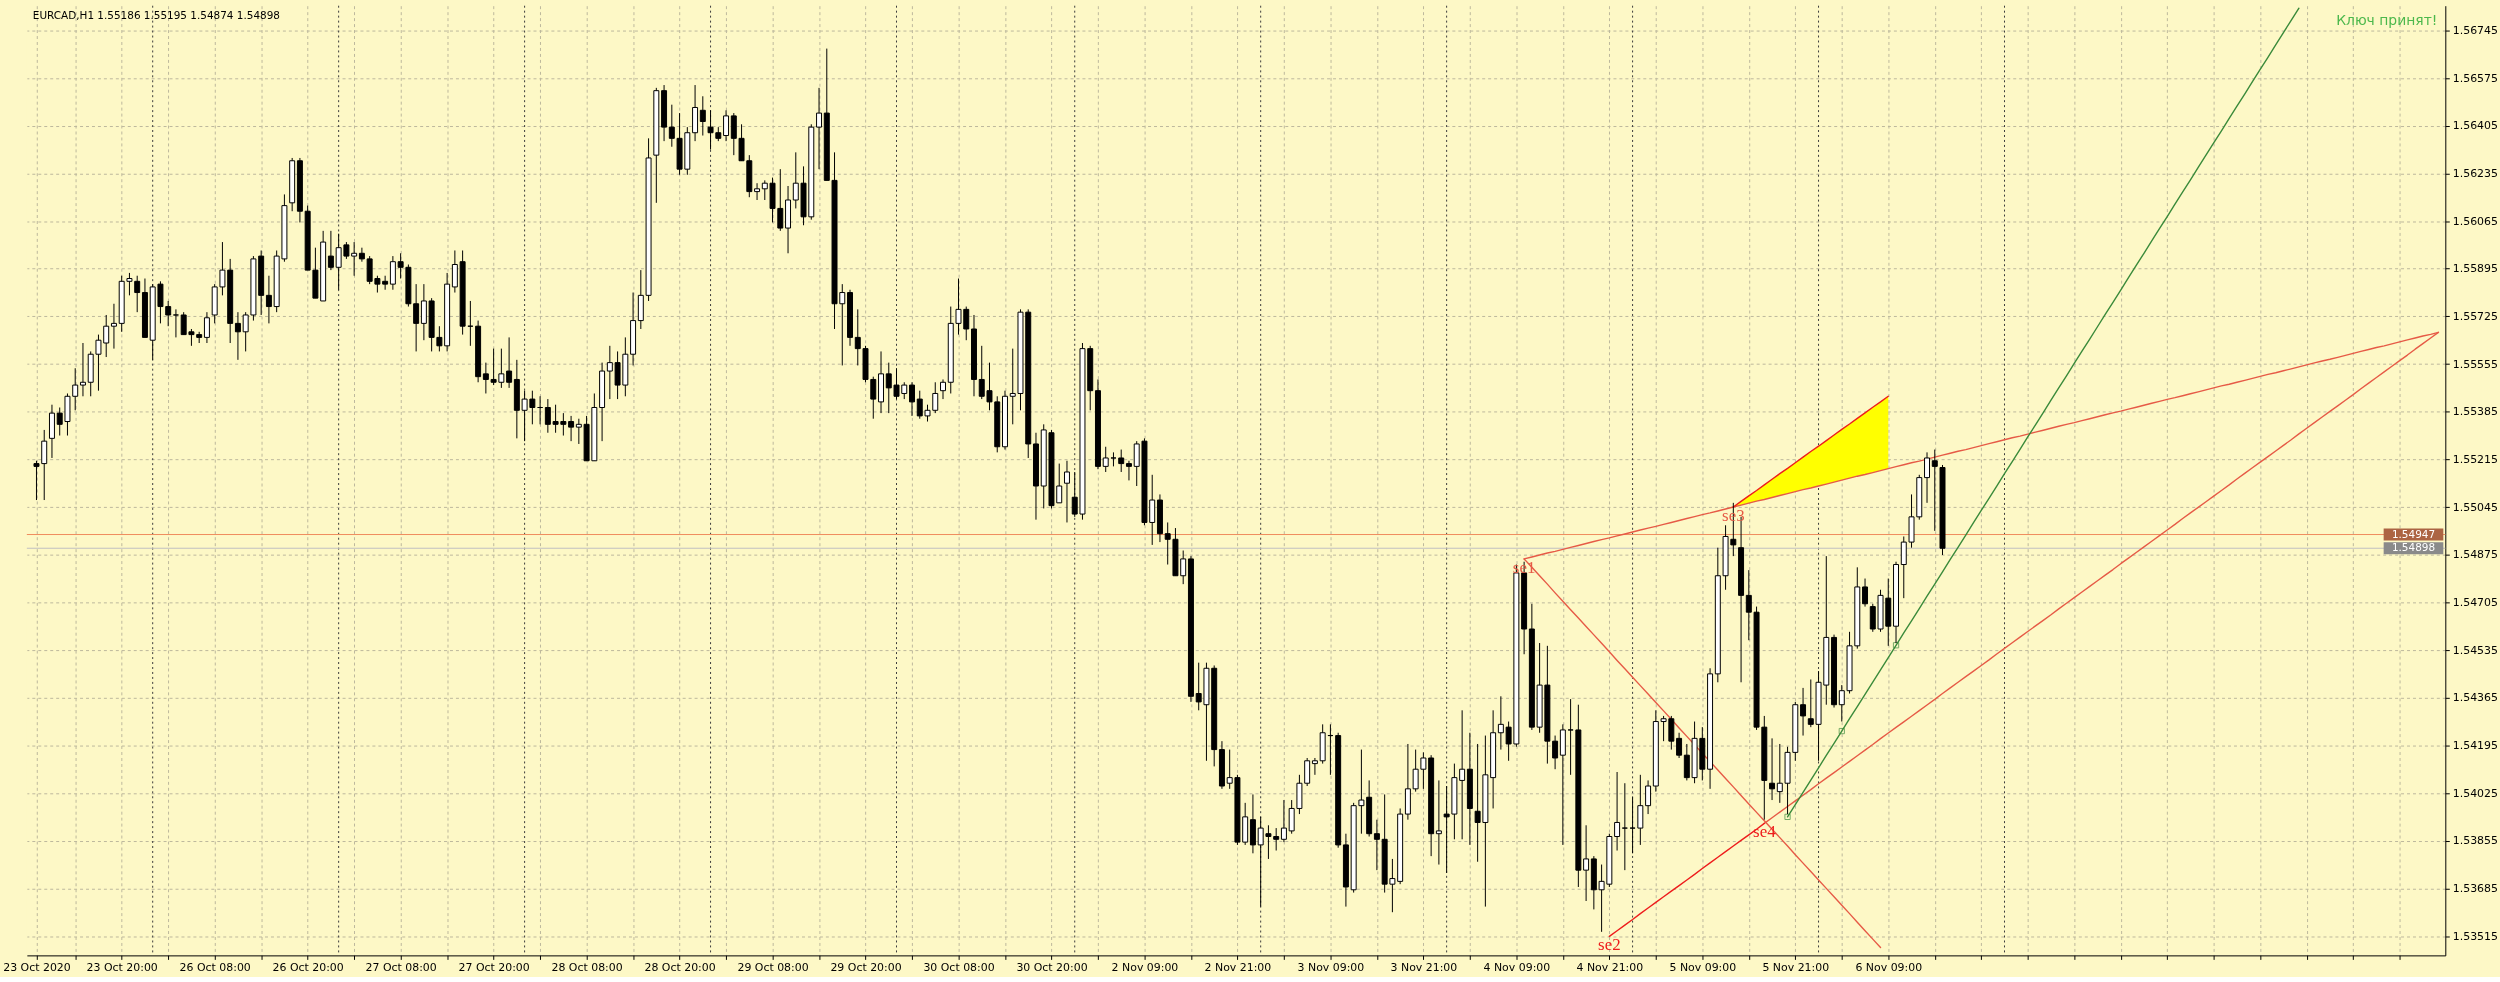 Image resolution: width=2500 pixels, height=982 pixels. What do you see at coordinates (2475, 698) in the screenshot?
I see `y-tick-label: 1.54365` at bounding box center [2475, 698].